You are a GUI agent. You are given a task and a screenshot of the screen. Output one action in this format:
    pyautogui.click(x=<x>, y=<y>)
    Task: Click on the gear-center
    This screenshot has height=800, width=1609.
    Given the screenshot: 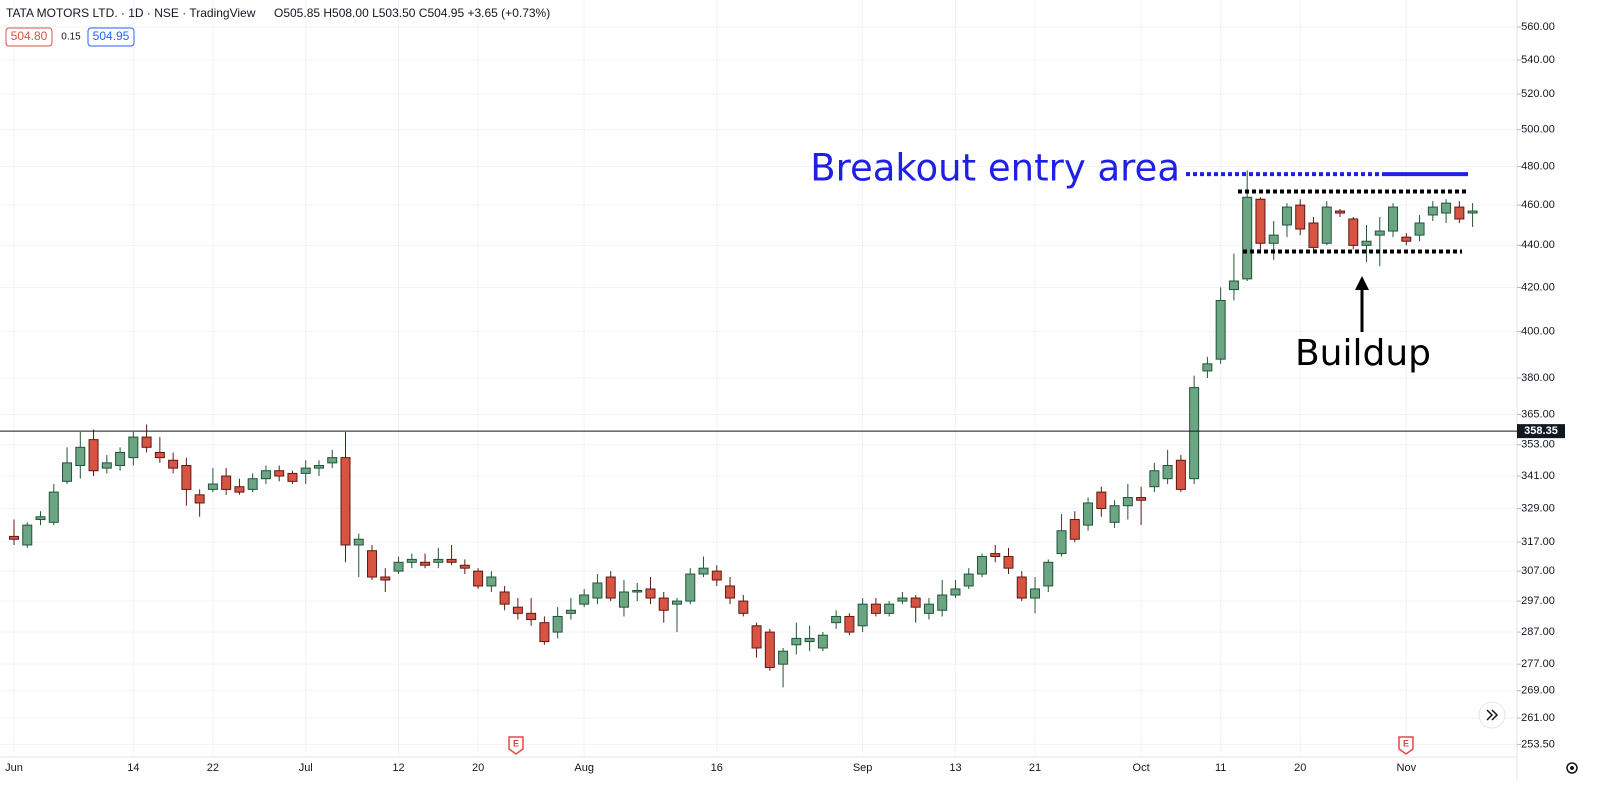 What is the action you would take?
    pyautogui.click(x=1572, y=768)
    